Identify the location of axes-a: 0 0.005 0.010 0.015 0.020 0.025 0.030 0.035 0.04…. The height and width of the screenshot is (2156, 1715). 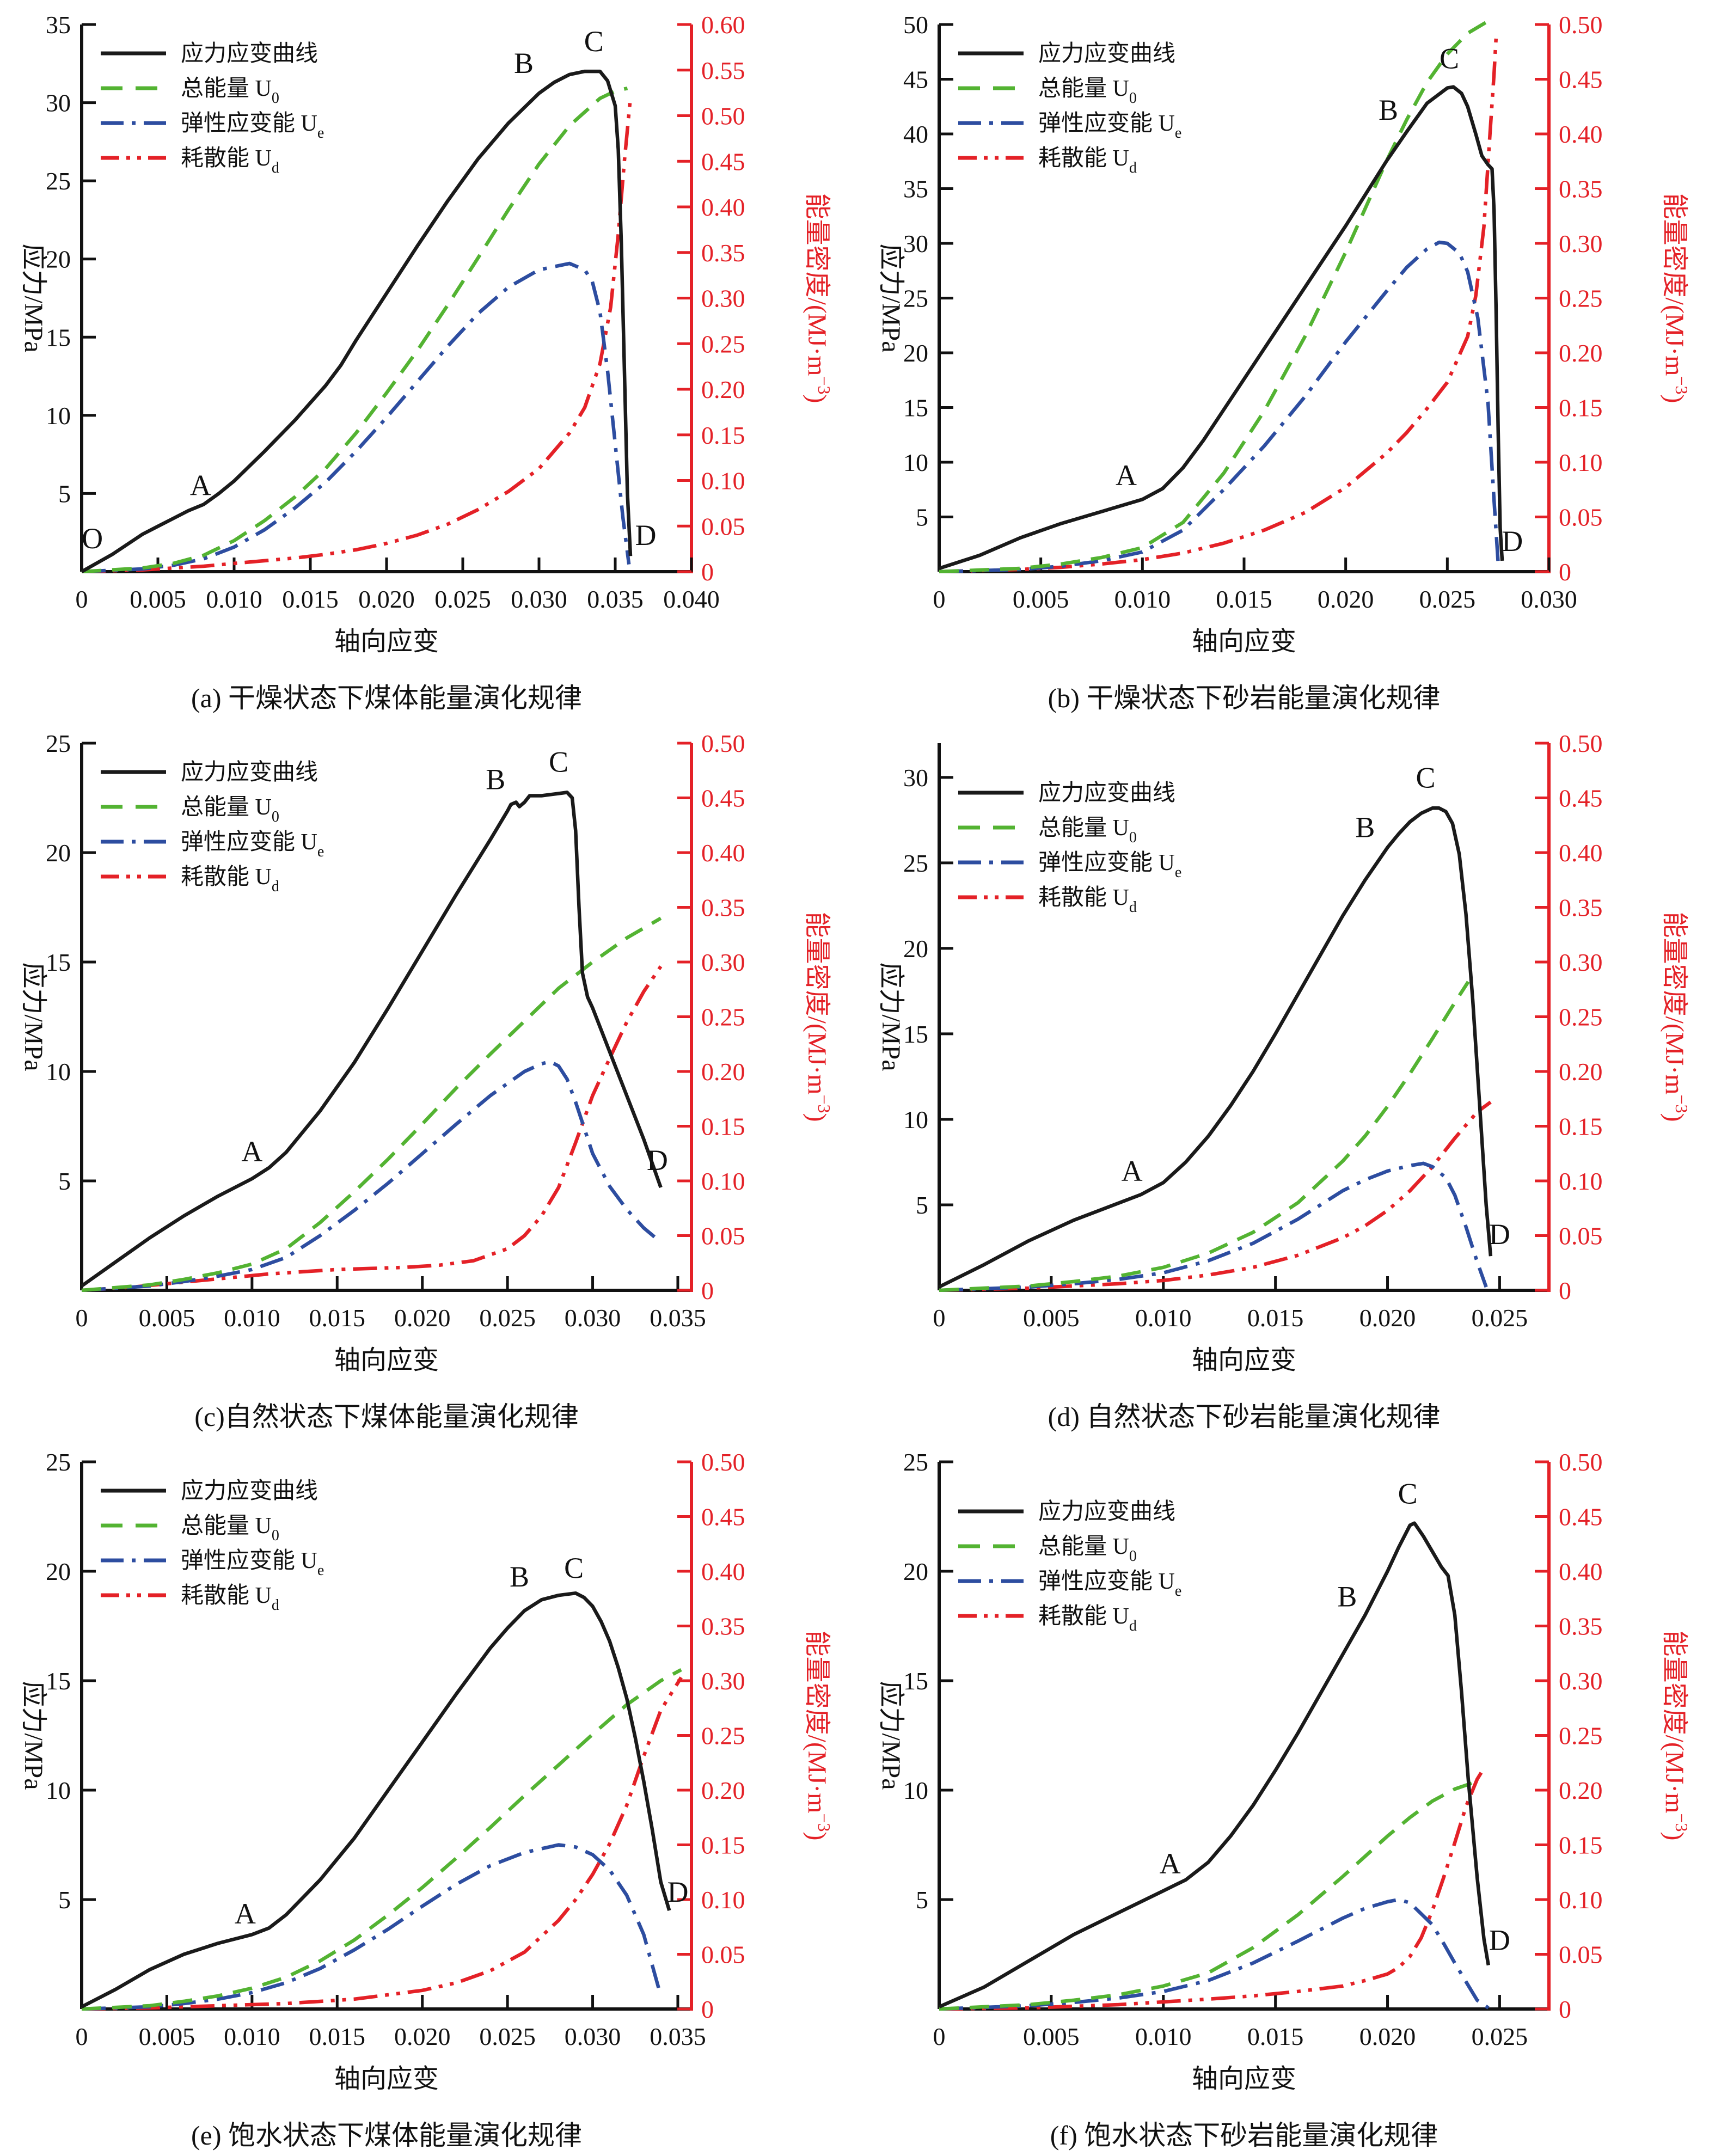
(395, 312).